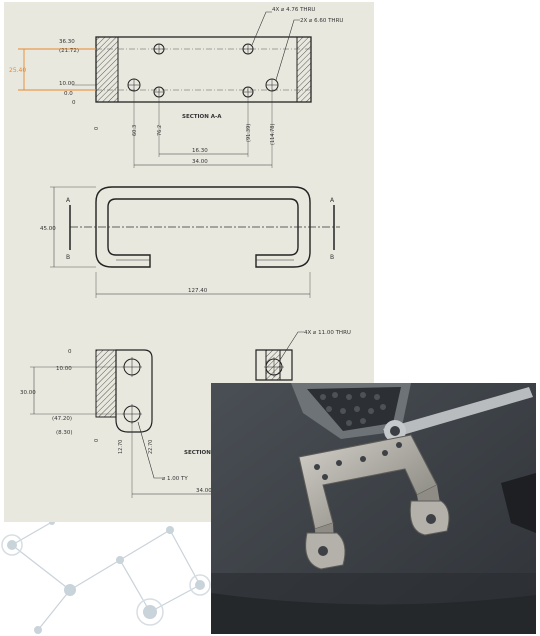 The width and height of the screenshot is (540, 636). I want to click on plan-view: A A B B 45.00 127.40, so click(190, 242).